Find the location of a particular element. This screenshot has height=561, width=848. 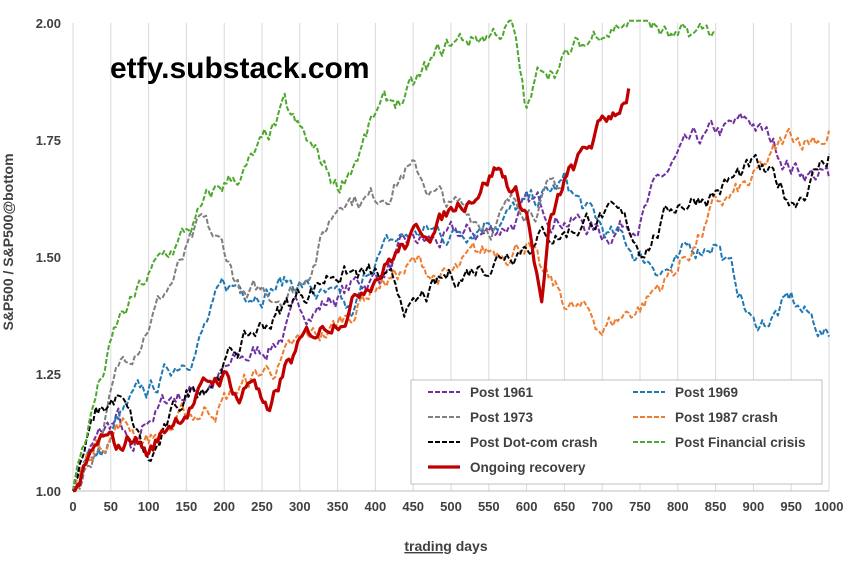

legend-label: Post Dot-com crash is located at coordinates (534, 442).